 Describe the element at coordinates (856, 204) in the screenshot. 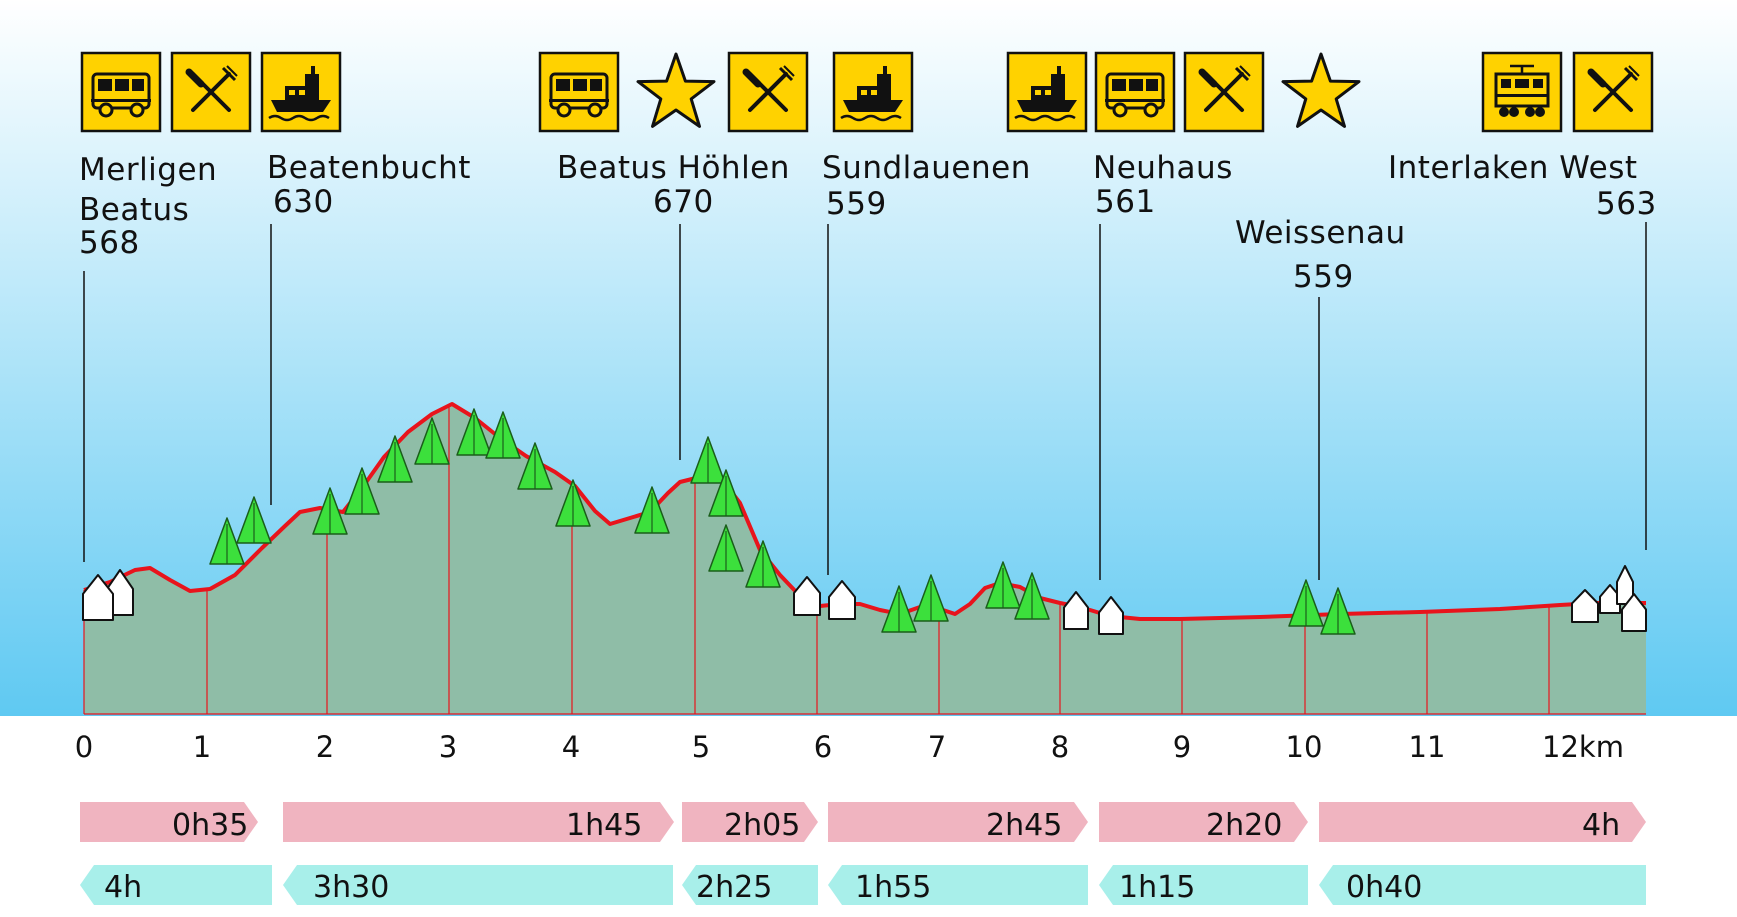

I see `stop-elevation-sundlauenen: 559` at that location.